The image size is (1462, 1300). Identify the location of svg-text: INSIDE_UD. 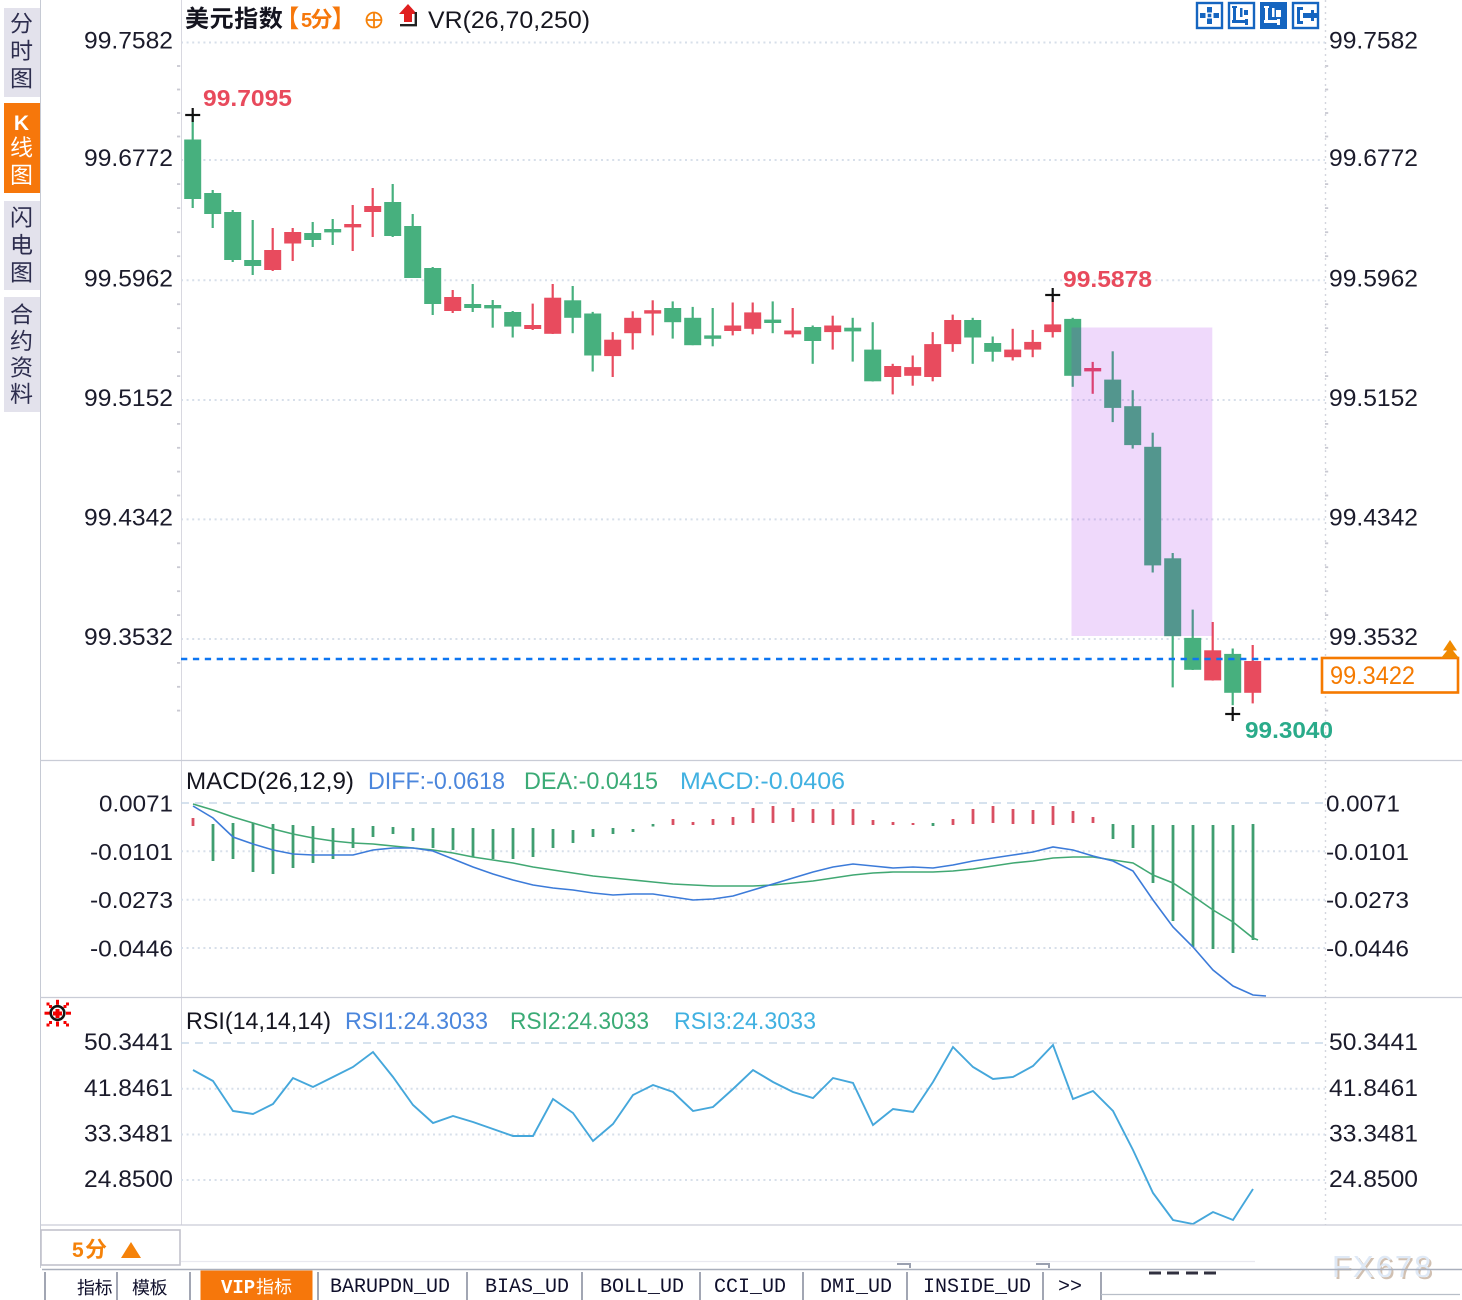
(977, 1287).